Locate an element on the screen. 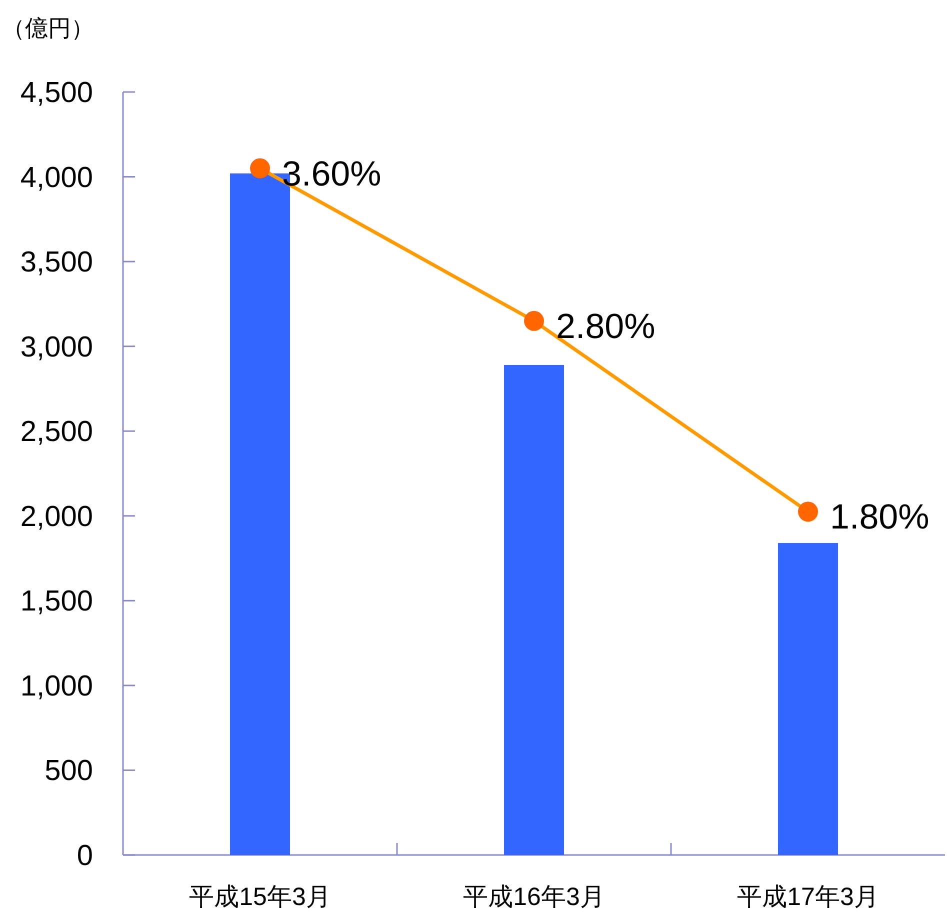 The image size is (947, 917). y-tick-label: 1,000 is located at coordinates (56, 686).